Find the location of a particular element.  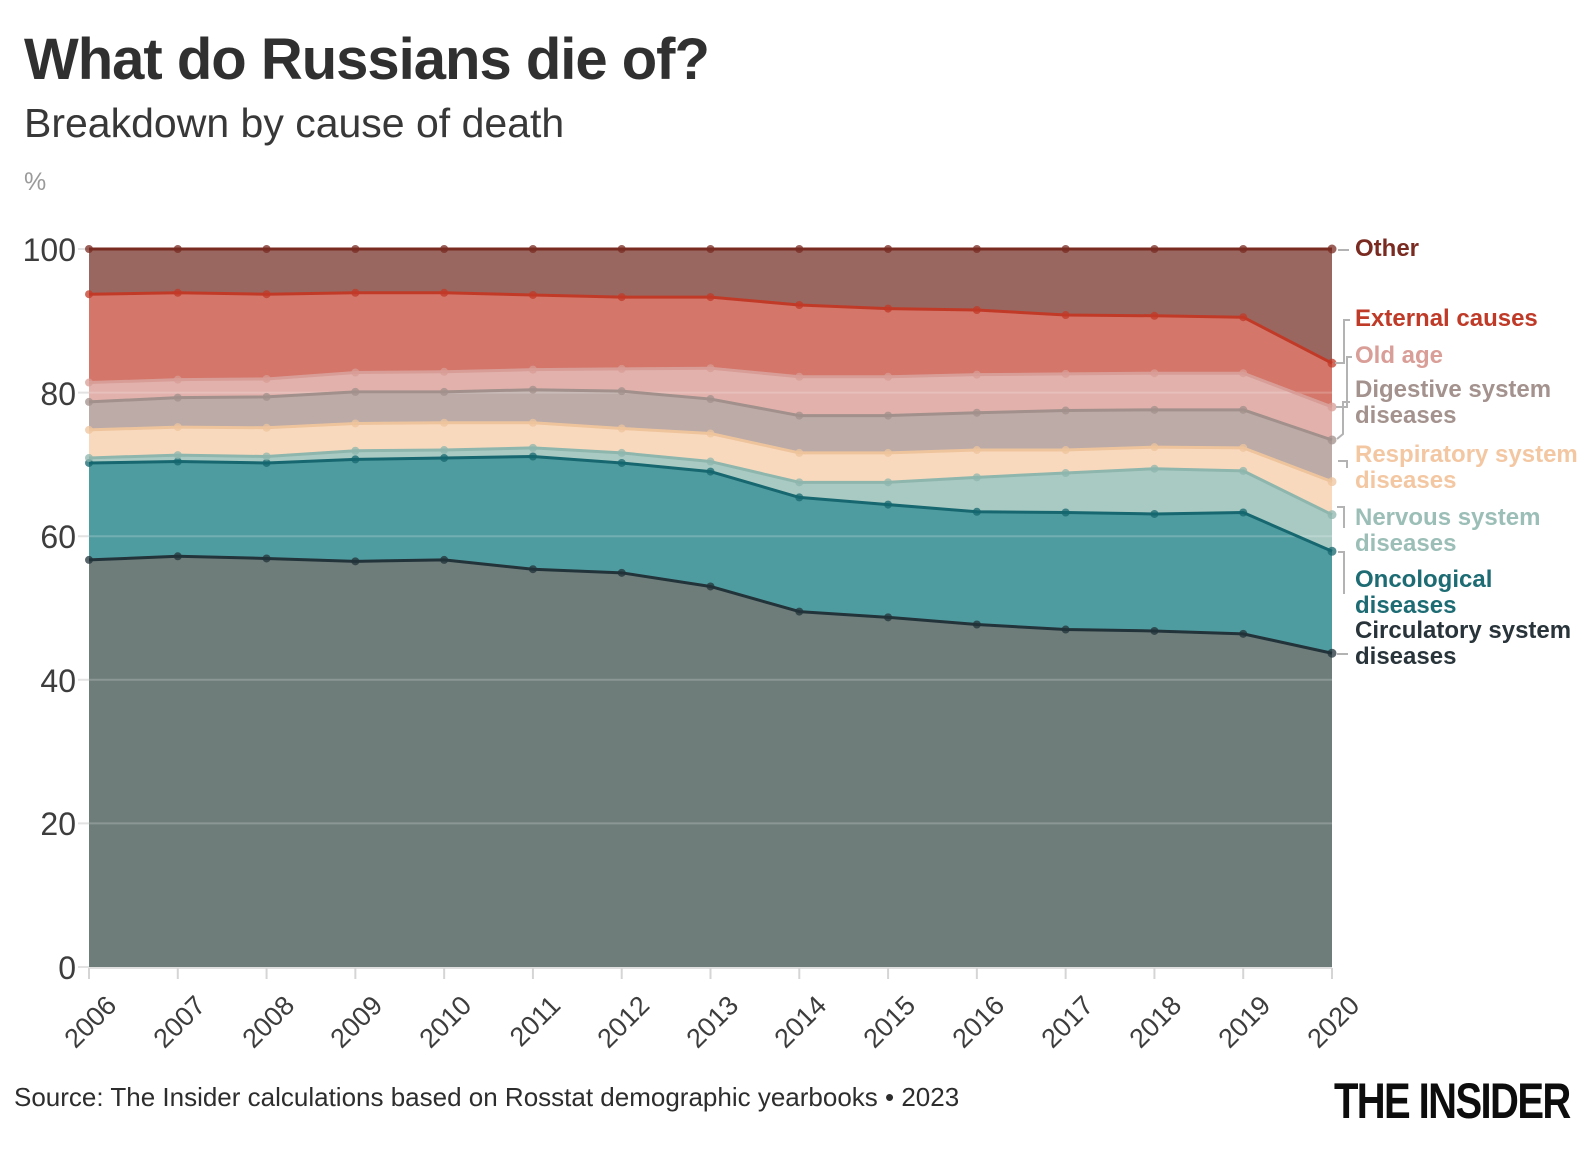

legend-item-other: Other is located at coordinates (1387, 248).